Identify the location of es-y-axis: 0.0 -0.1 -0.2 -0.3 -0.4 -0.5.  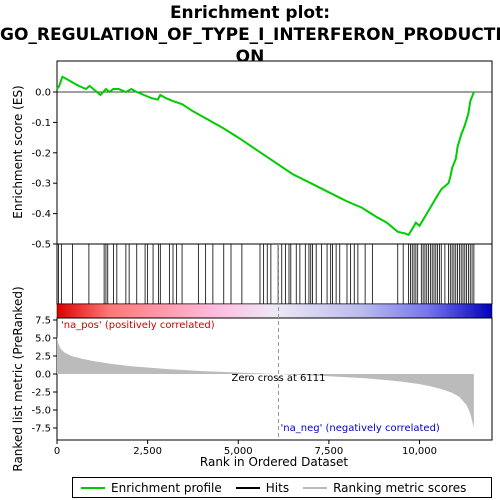
(44, 169).